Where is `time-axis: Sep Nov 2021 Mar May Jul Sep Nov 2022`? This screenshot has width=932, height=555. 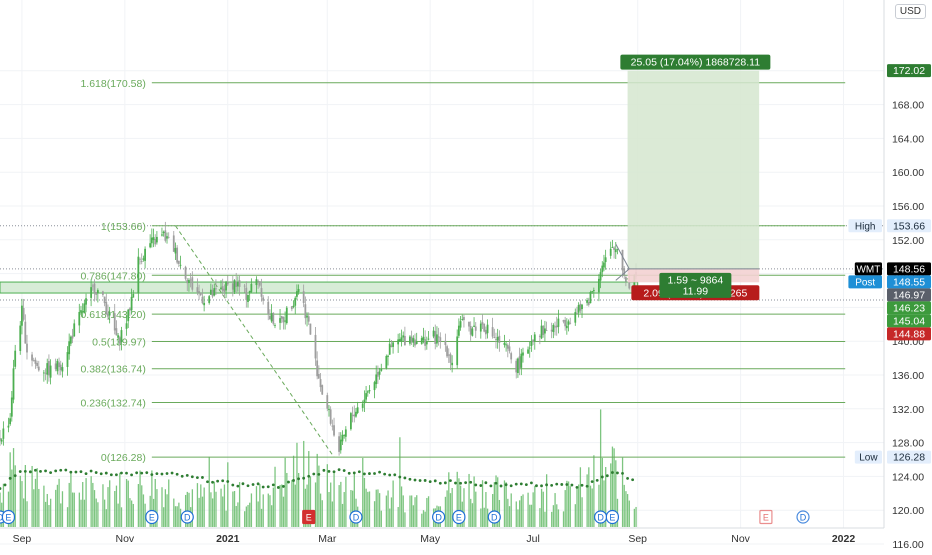
time-axis: Sep Nov 2021 Mar May Jul Sep Nov 2022 is located at coordinates (442, 536).